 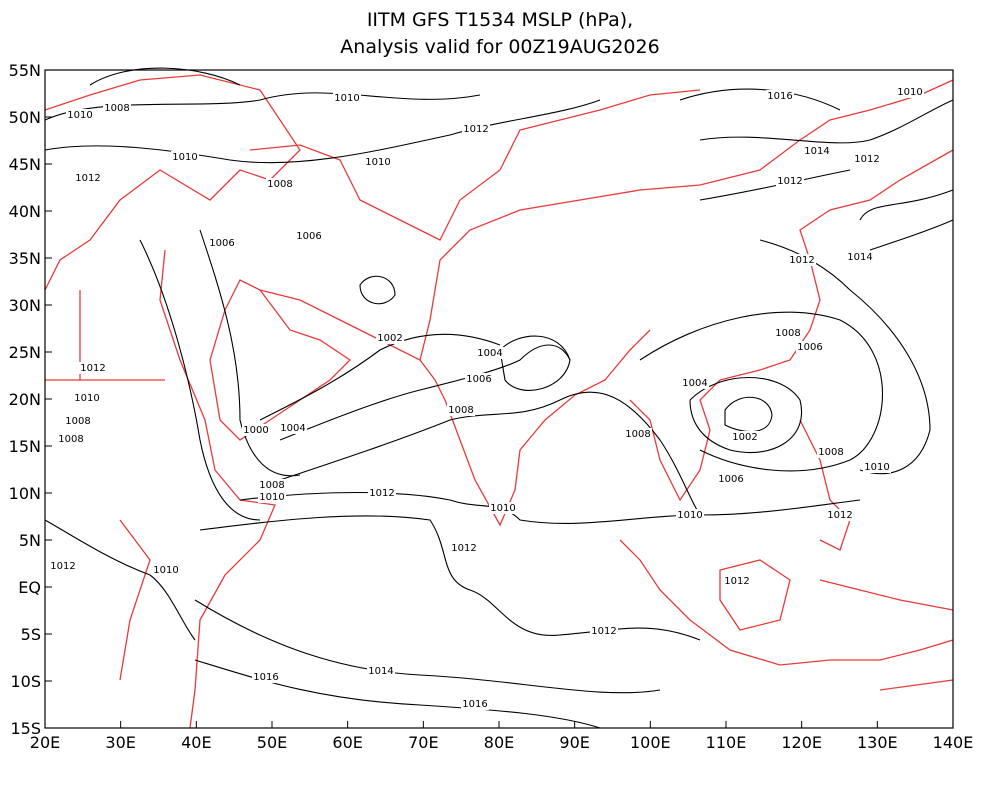 What do you see at coordinates (474, 704) in the screenshot?
I see `contour-label: 1016` at bounding box center [474, 704].